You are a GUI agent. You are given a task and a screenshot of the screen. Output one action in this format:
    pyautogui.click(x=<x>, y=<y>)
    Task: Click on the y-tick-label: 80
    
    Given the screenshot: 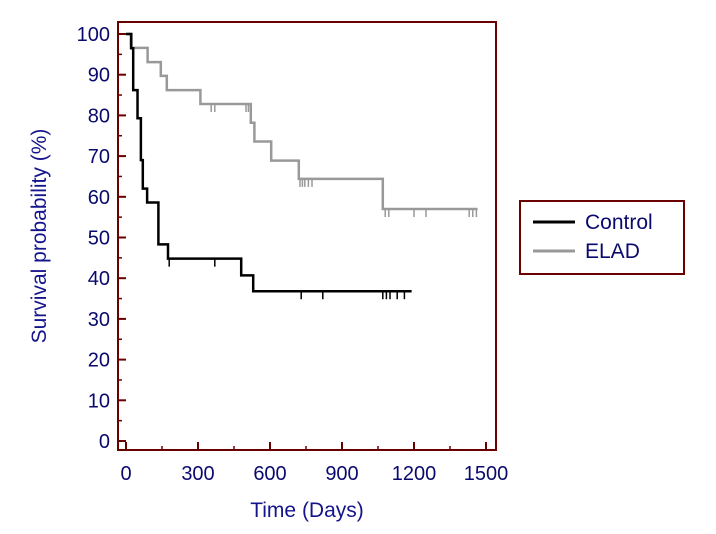 What is the action you would take?
    pyautogui.click(x=99, y=116)
    